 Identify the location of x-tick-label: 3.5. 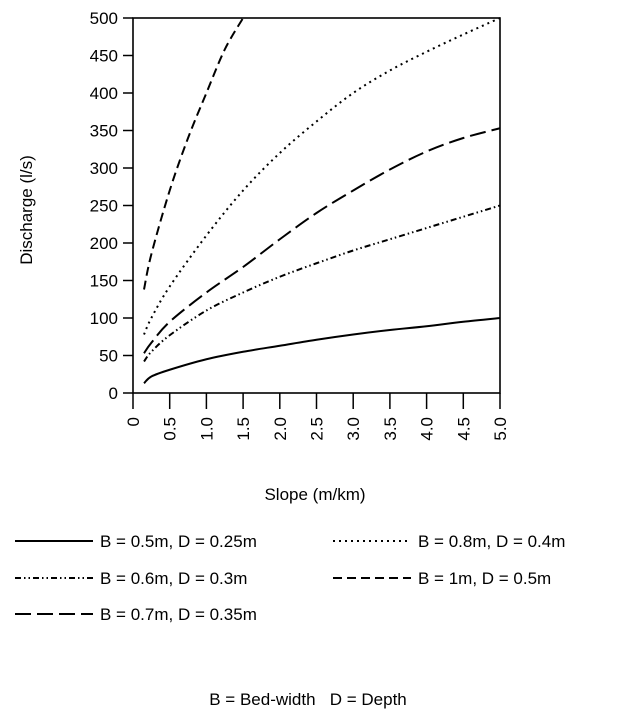
(390, 429).